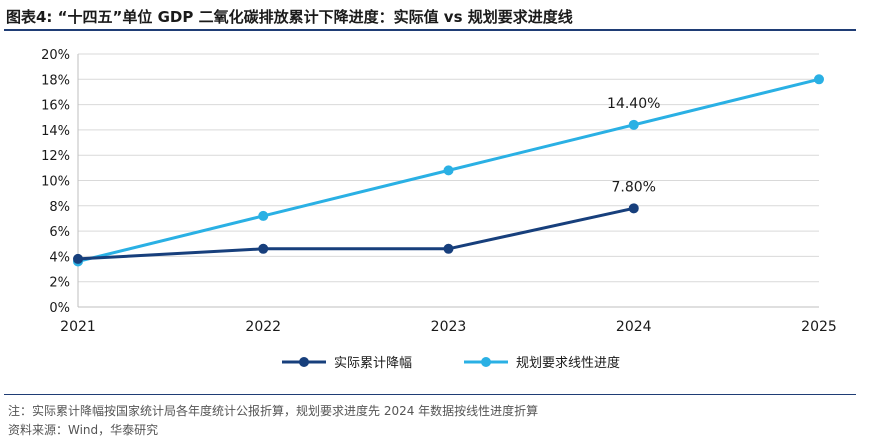  I want to click on x-tick-label: 2024, so click(634, 327).